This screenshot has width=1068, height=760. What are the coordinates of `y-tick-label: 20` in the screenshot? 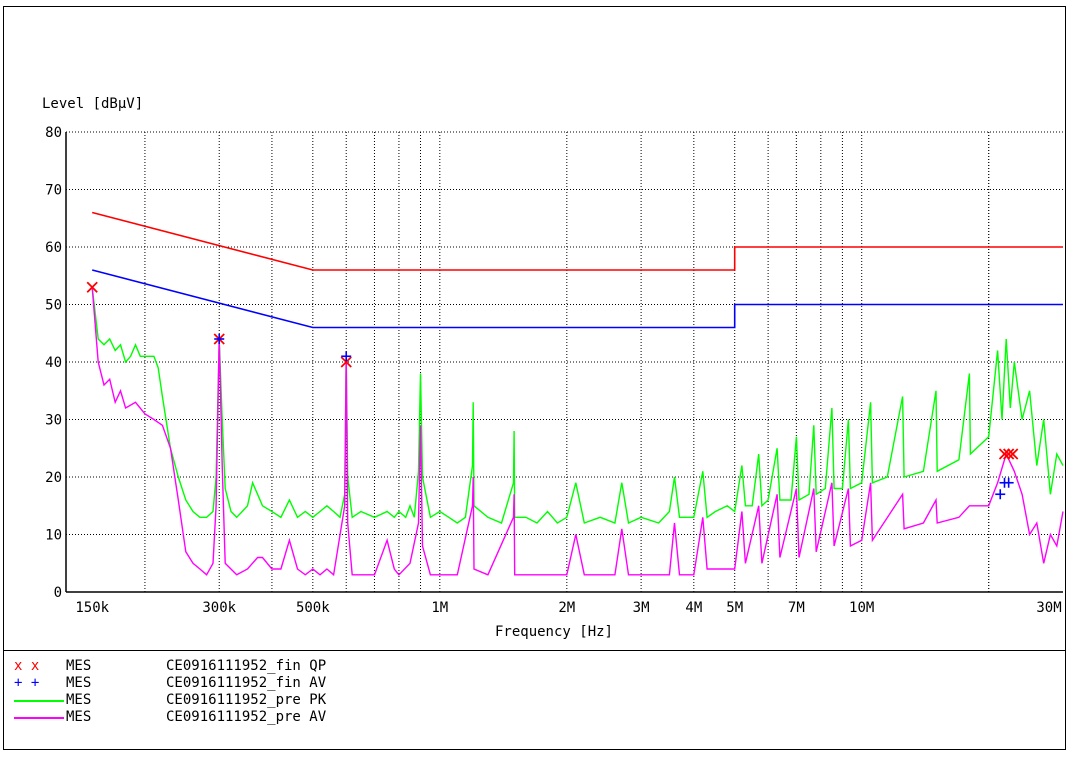 It's located at (53, 478).